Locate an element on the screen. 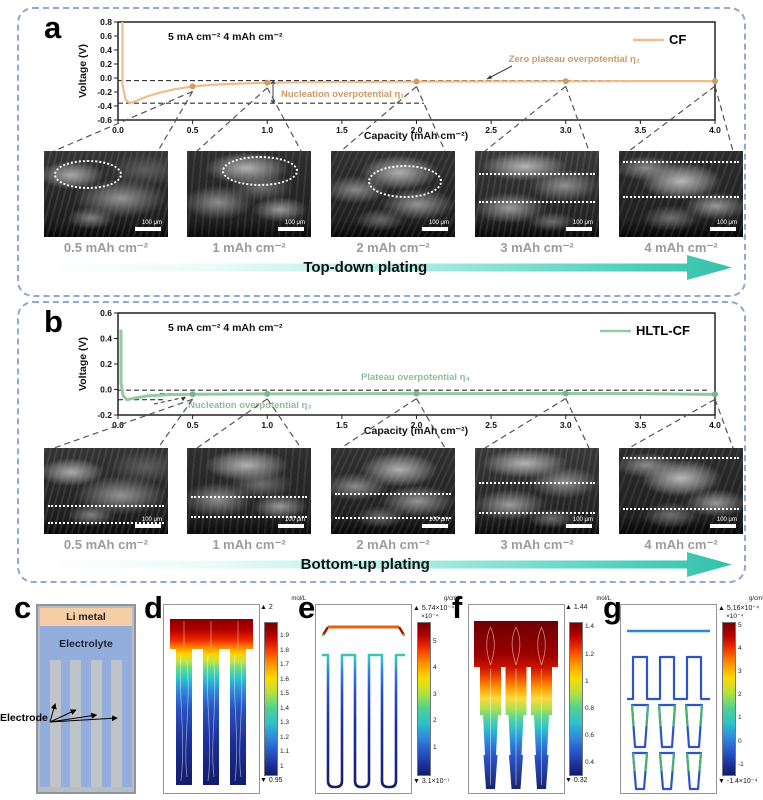 The image size is (763, 800). colorbar-tick: 0.6 is located at coordinates (590, 735).